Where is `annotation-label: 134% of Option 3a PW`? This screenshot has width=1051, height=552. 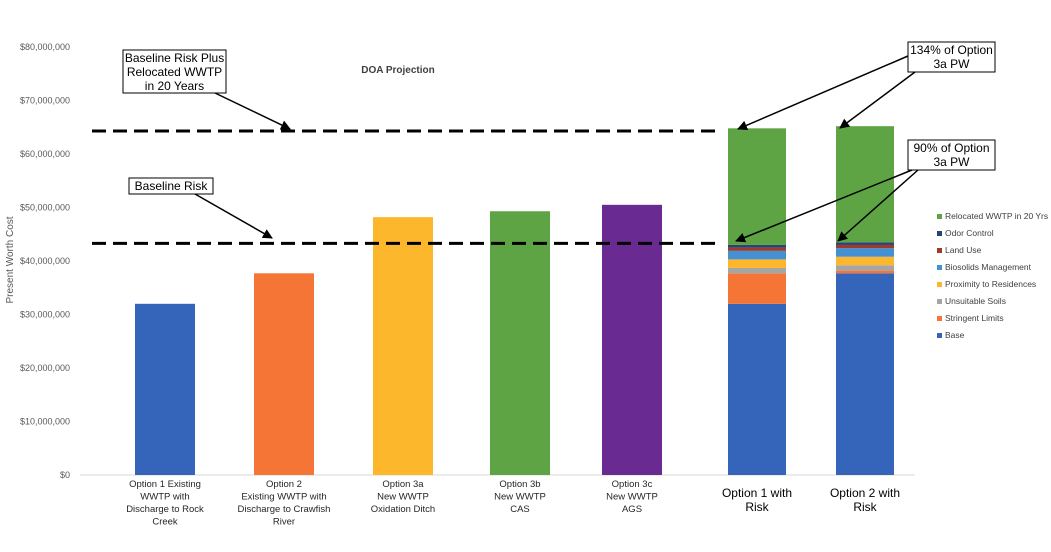 annotation-label: 134% of Option 3a PW is located at coordinates (951, 57).